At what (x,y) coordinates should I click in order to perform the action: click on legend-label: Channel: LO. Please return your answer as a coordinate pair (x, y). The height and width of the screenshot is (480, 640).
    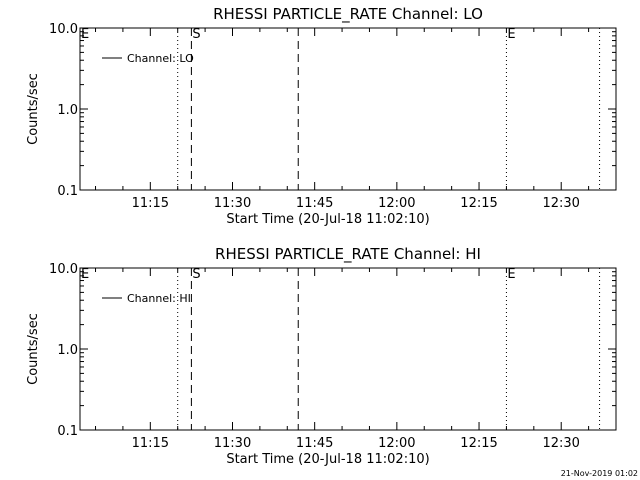
    Looking at the image, I should click on (160, 58).